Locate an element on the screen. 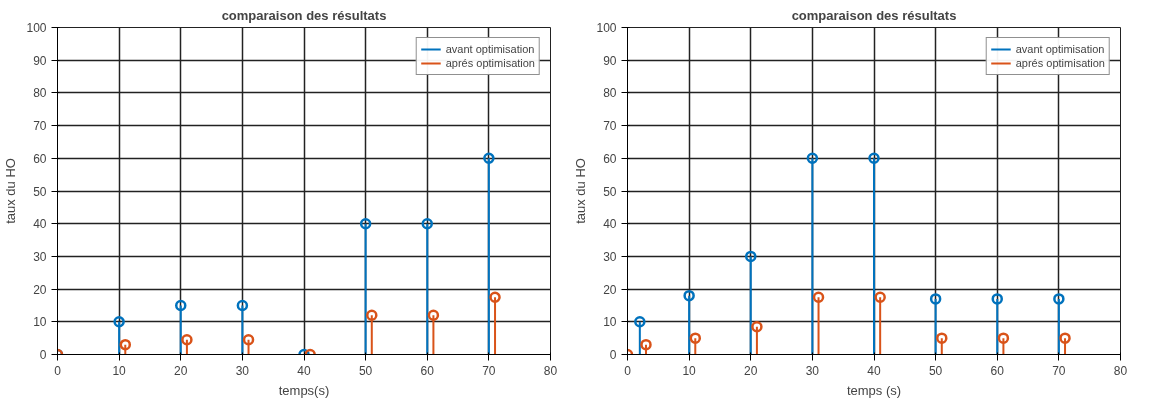 Image resolution: width=1151 pixels, height=405 pixels. x-axis-title: temps (s) is located at coordinates (874, 390).